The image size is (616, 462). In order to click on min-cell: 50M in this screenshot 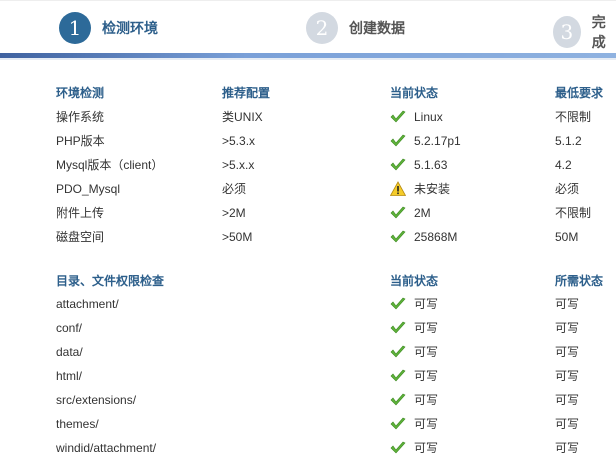, I will do `click(566, 237)`.